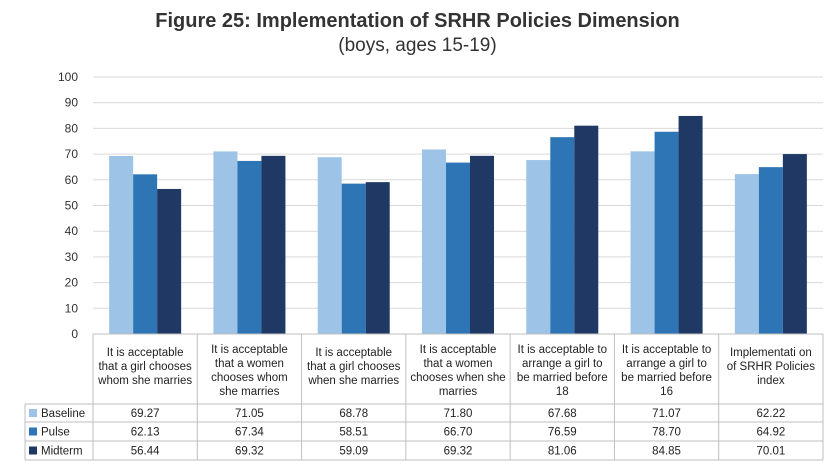 This screenshot has width=835, height=467. I want to click on data-label: 66.70, so click(458, 433).